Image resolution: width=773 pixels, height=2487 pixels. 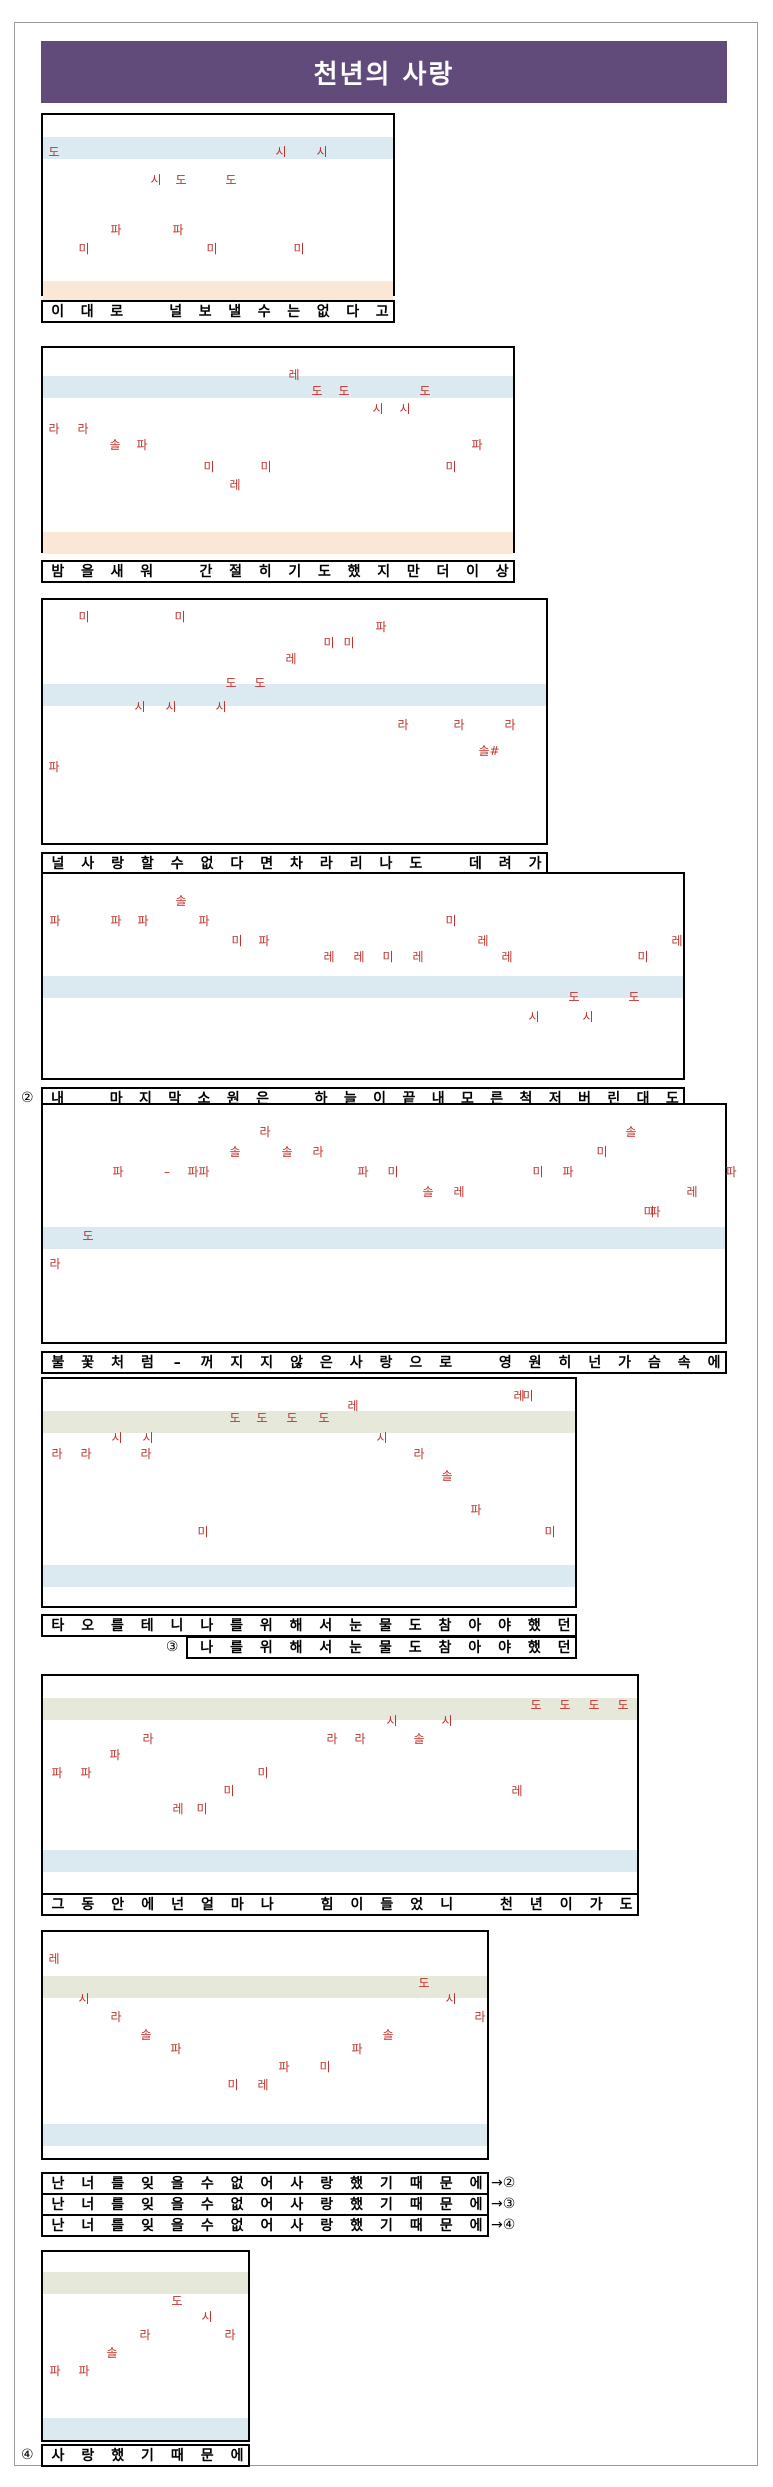 I want to click on lyric-syllable: 밤, so click(x=58, y=572).